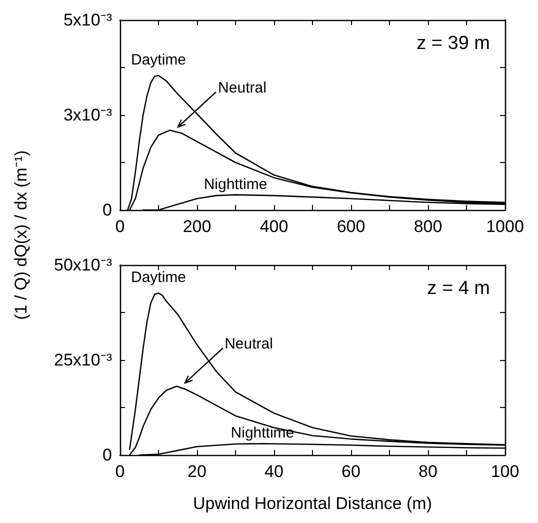 The image size is (538, 523). What do you see at coordinates (87, 20) in the screenshot?
I see `y-tick-label: 5x10⁻³` at bounding box center [87, 20].